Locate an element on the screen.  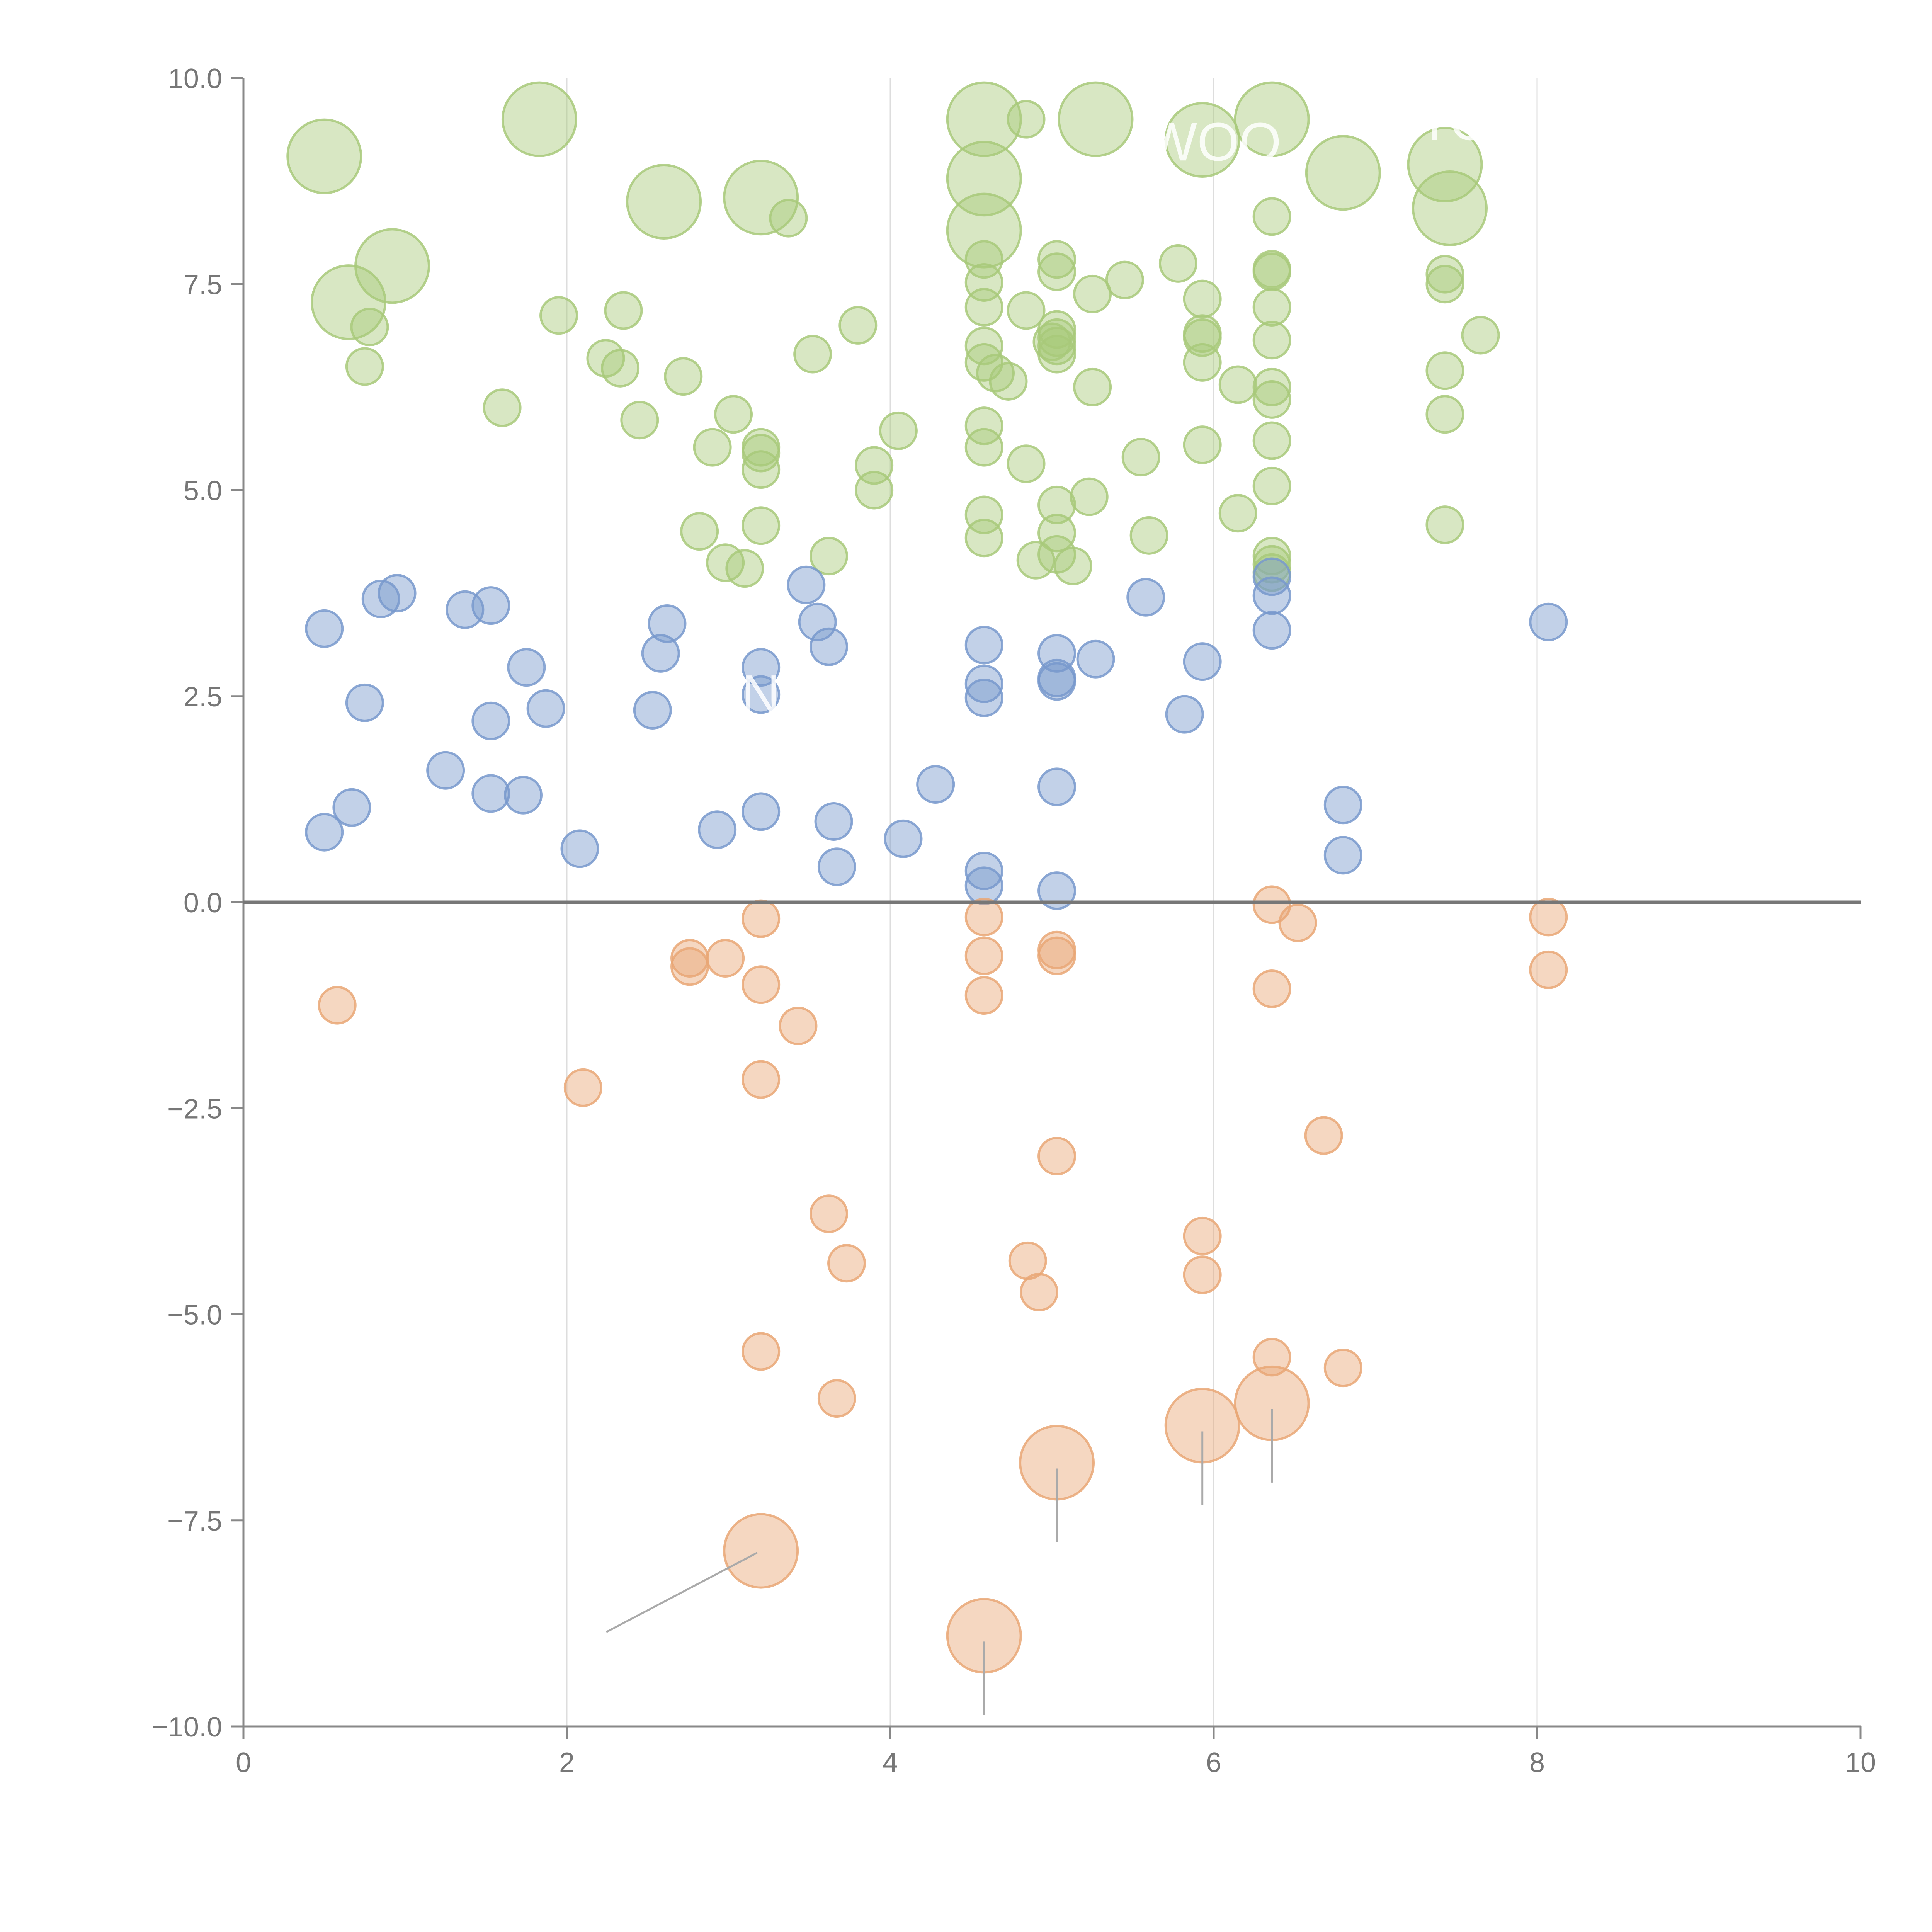
y-tick-label: 2.5 is located at coordinates (203, 698).